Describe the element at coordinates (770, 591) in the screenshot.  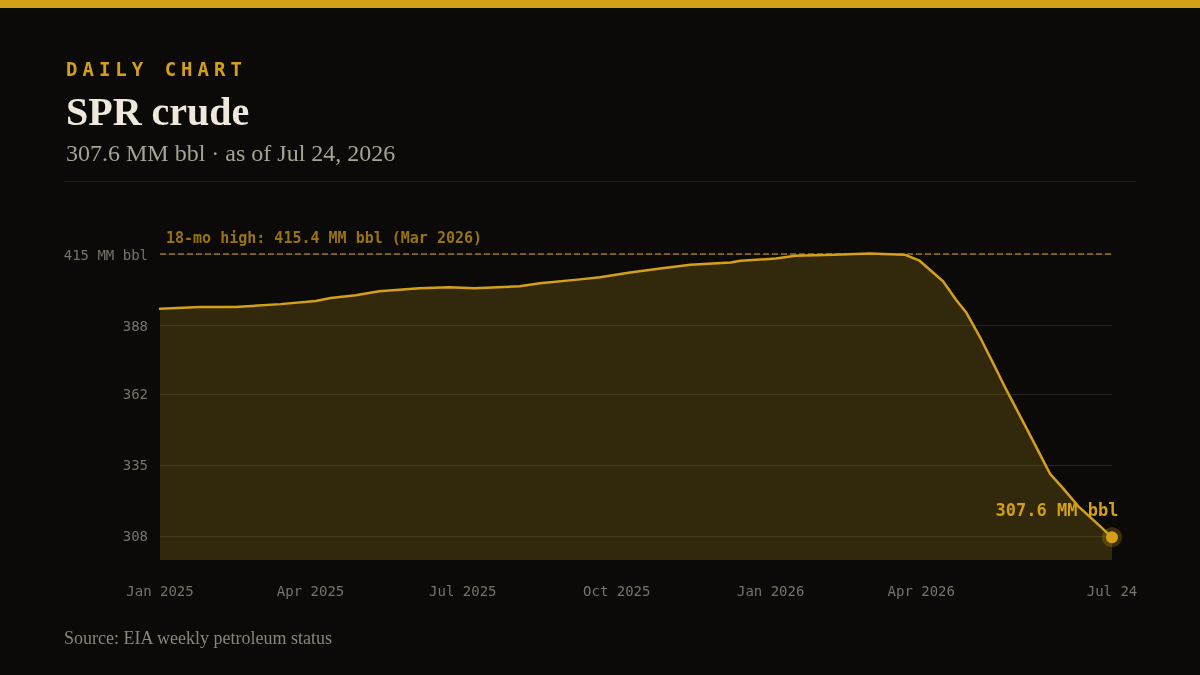
I see `x-tick-label: Jan 2026` at that location.